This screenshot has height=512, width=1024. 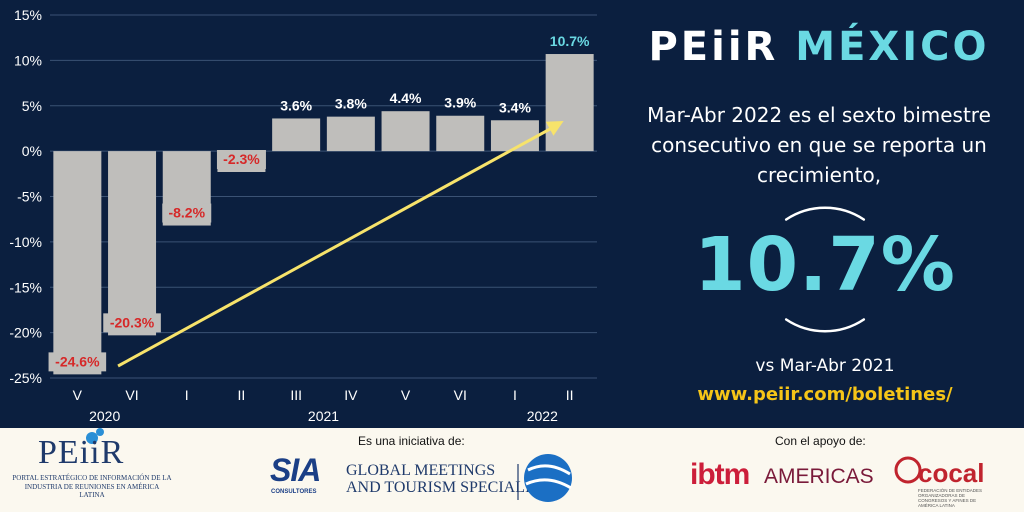 I want to click on y-tick-label: 5%, so click(x=32, y=106).